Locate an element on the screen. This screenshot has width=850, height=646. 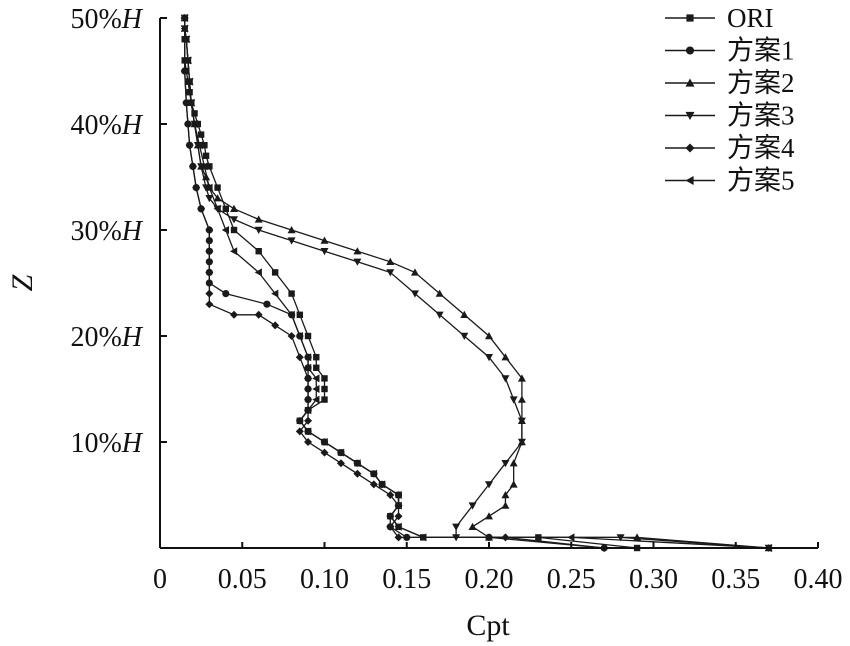
legend-label: 方案4 is located at coordinates (761, 148).